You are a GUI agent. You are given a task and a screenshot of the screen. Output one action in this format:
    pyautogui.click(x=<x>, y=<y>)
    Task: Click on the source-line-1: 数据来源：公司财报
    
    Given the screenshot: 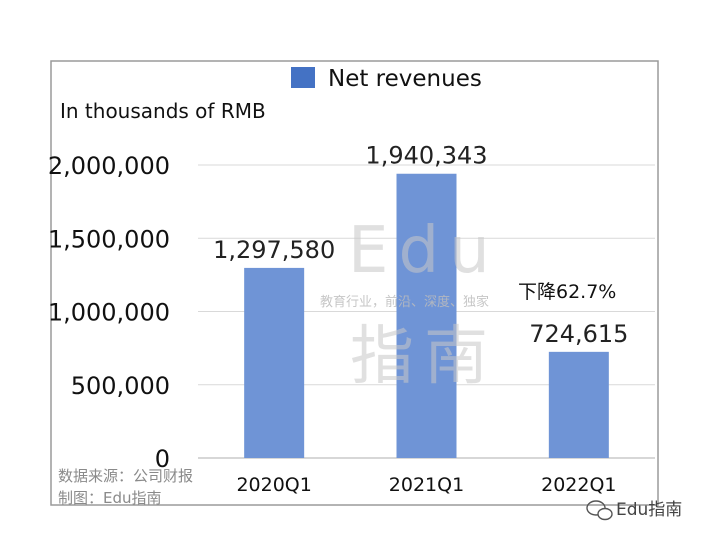 What is the action you would take?
    pyautogui.click(x=125, y=476)
    